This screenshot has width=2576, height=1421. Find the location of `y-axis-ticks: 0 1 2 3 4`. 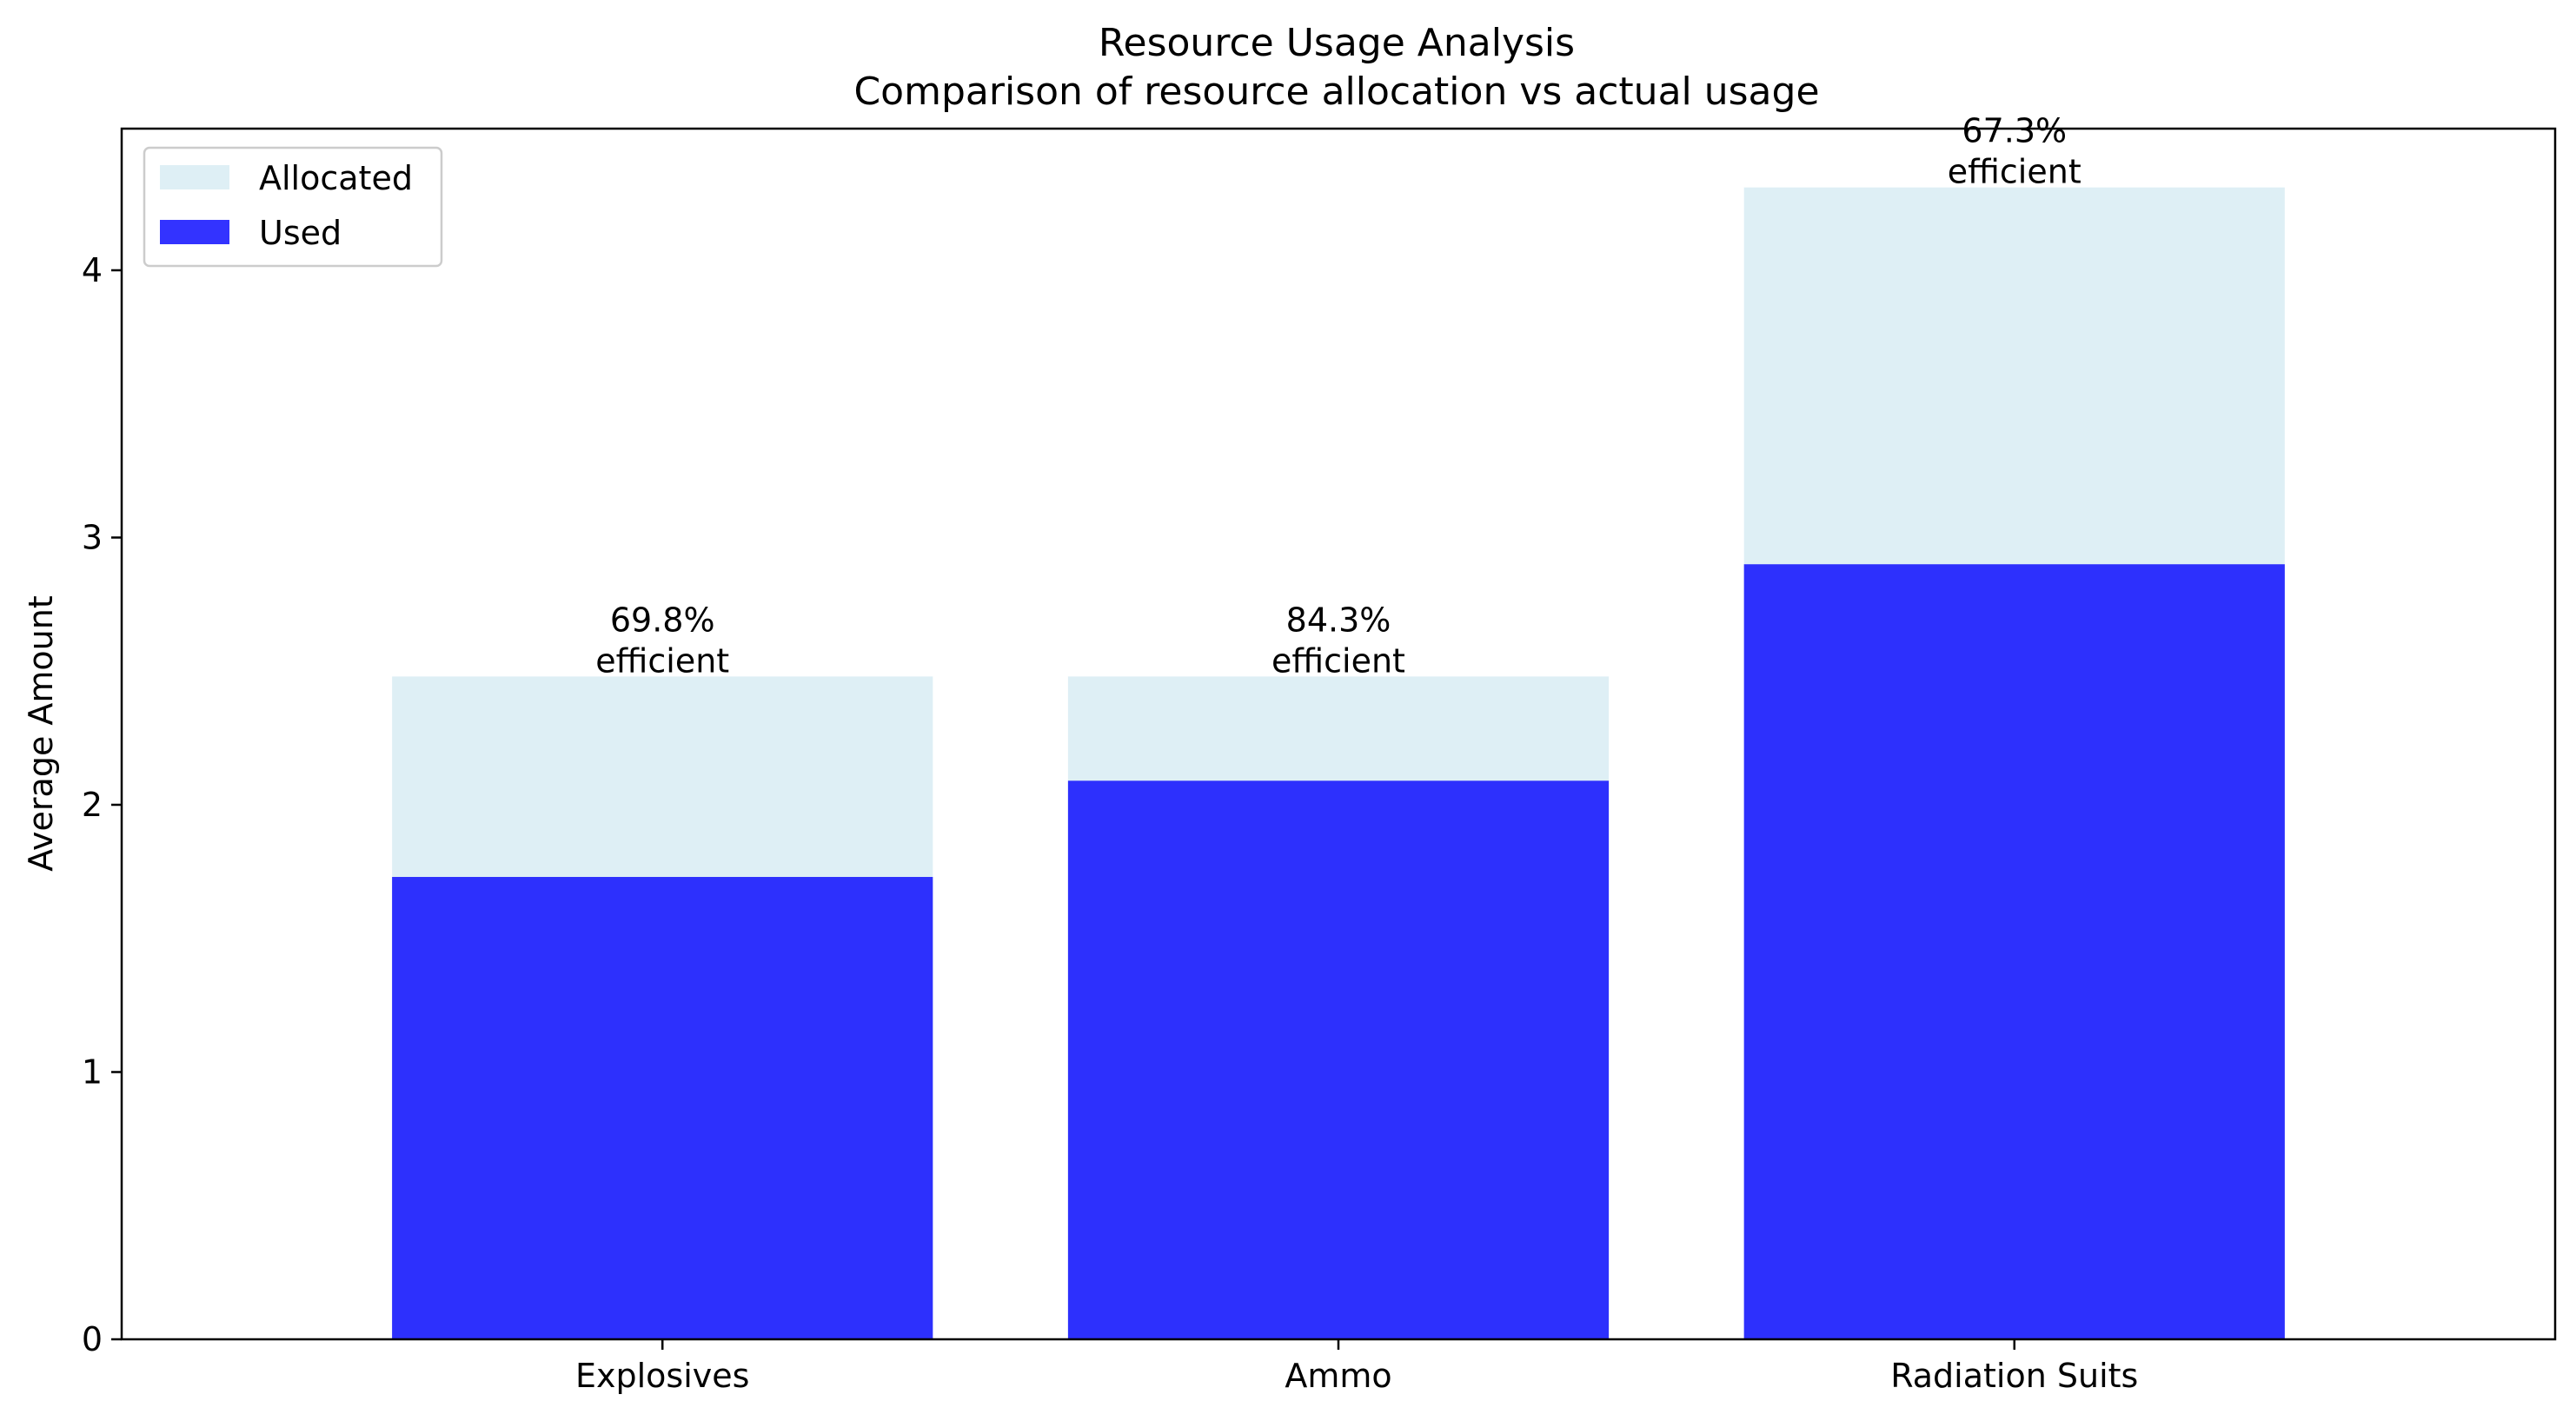

y-axis-ticks: 0 1 2 3 4 is located at coordinates (102, 804).